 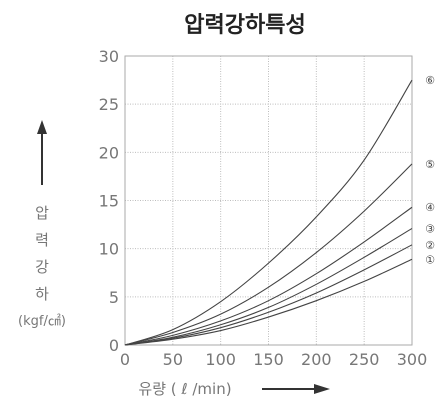 I want to click on series-label-1: ①, so click(x=430, y=259).